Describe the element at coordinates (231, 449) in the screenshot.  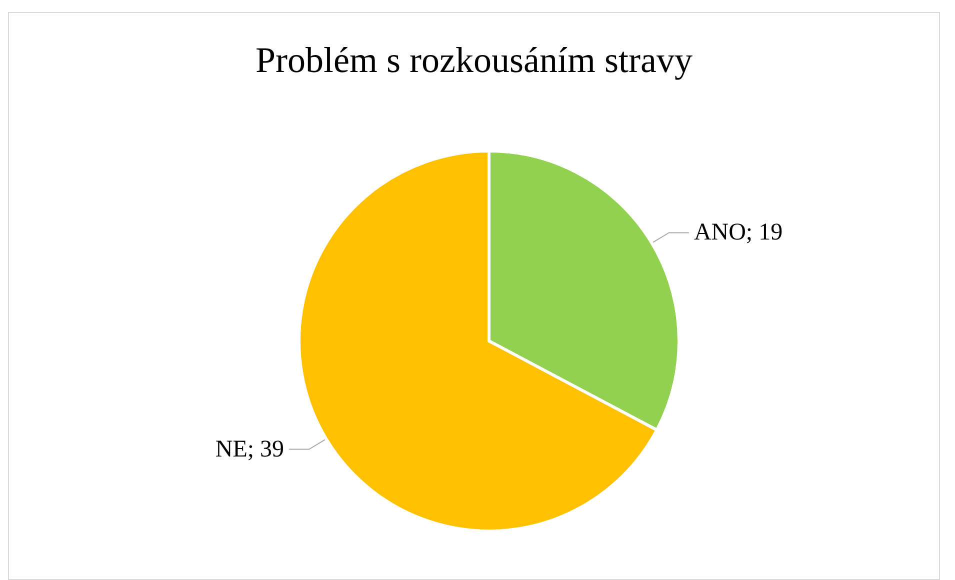
I see `slice-label: NE` at that location.